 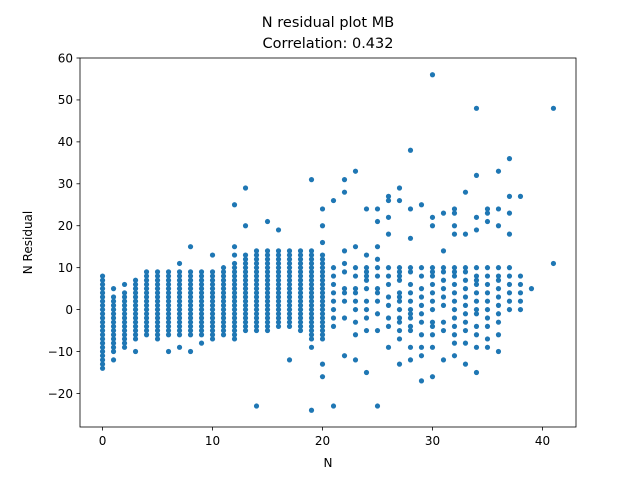 What do you see at coordinates (328, 23) in the screenshot?
I see `chart-title: N residual plot MB` at bounding box center [328, 23].